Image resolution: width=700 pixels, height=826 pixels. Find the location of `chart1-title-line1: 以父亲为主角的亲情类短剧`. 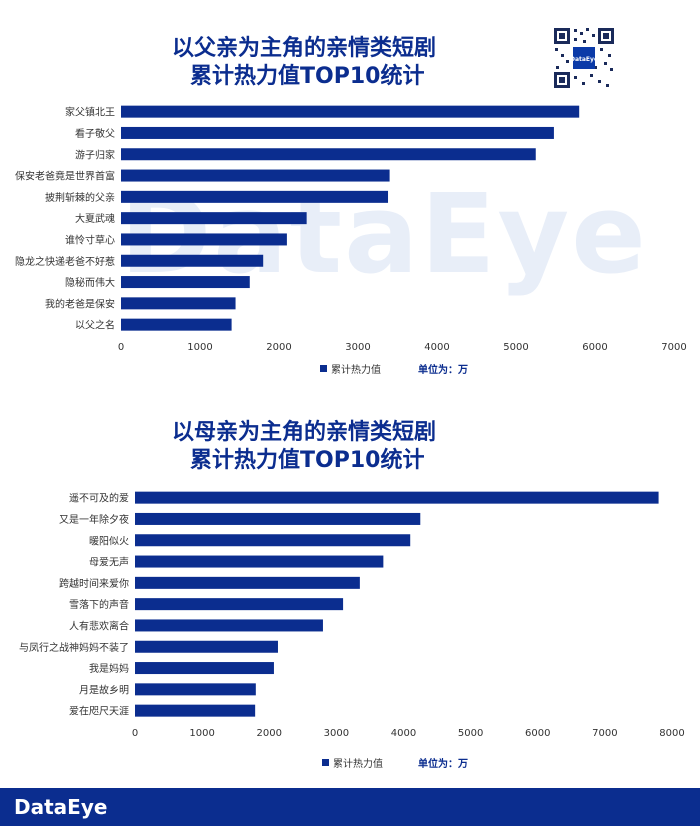

chart1-title-line1: 以父亲为主角的亲情类短剧 is located at coordinates (304, 48).